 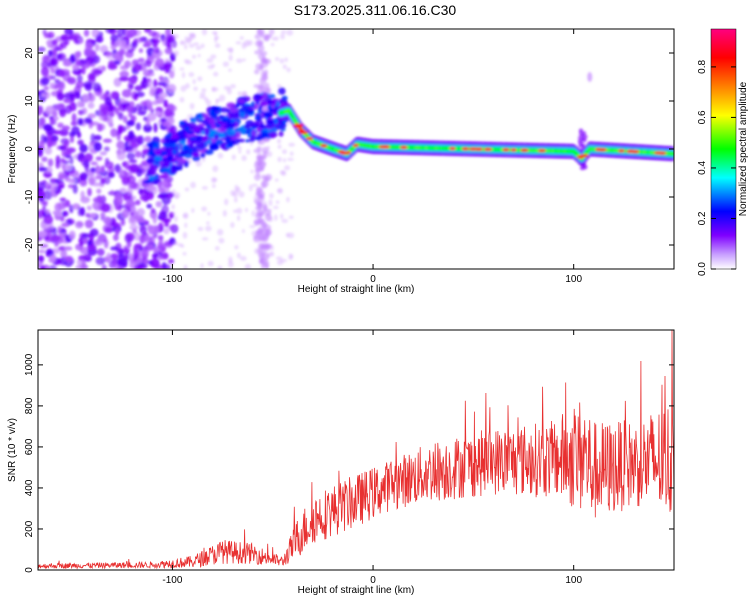 What do you see at coordinates (29, 101) in the screenshot?
I see `spectrogram-y-tick-label: 10` at bounding box center [29, 101].